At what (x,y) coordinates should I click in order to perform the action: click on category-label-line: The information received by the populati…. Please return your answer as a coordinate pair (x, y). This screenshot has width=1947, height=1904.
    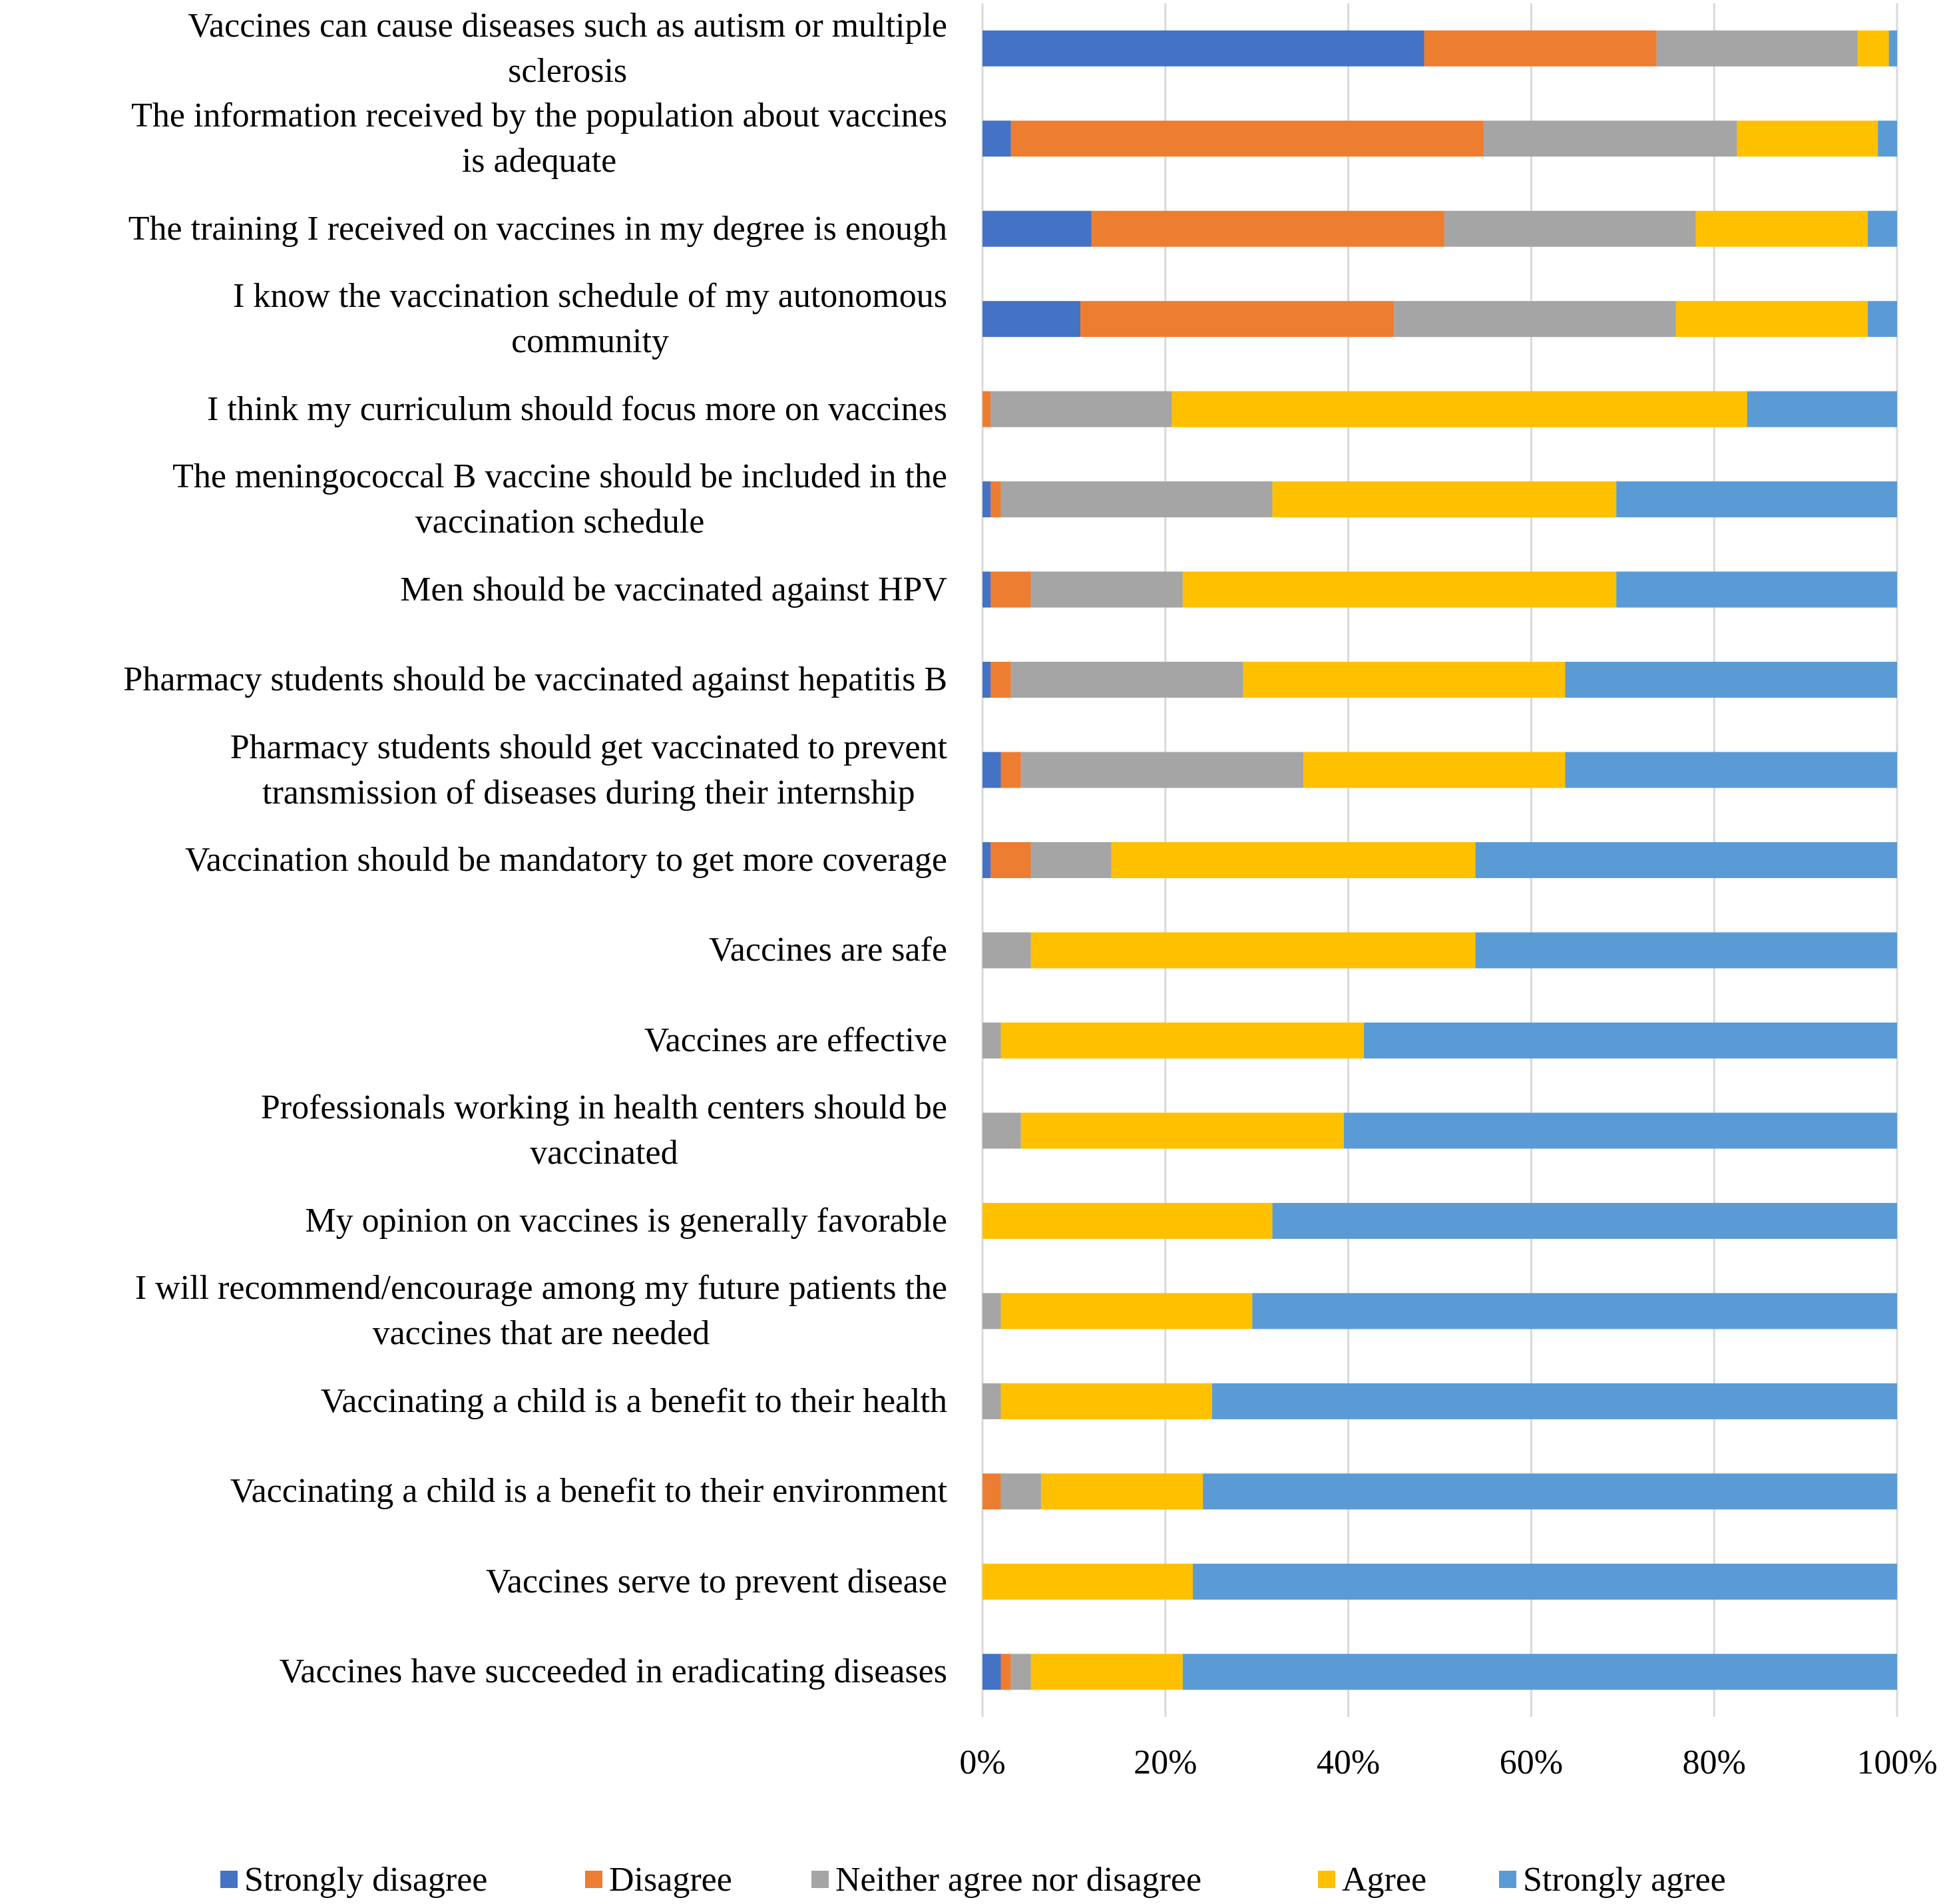
    Looking at the image, I should click on (539, 116).